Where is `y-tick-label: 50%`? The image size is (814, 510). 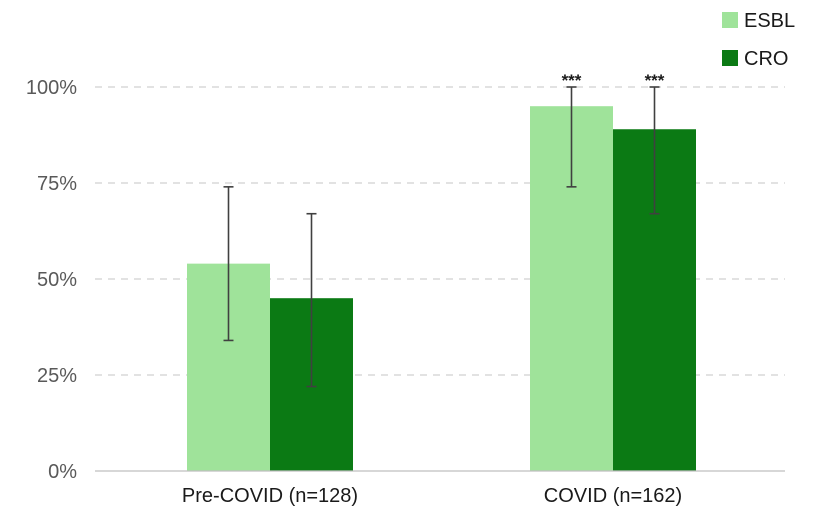 y-tick-label: 50% is located at coordinates (57, 280).